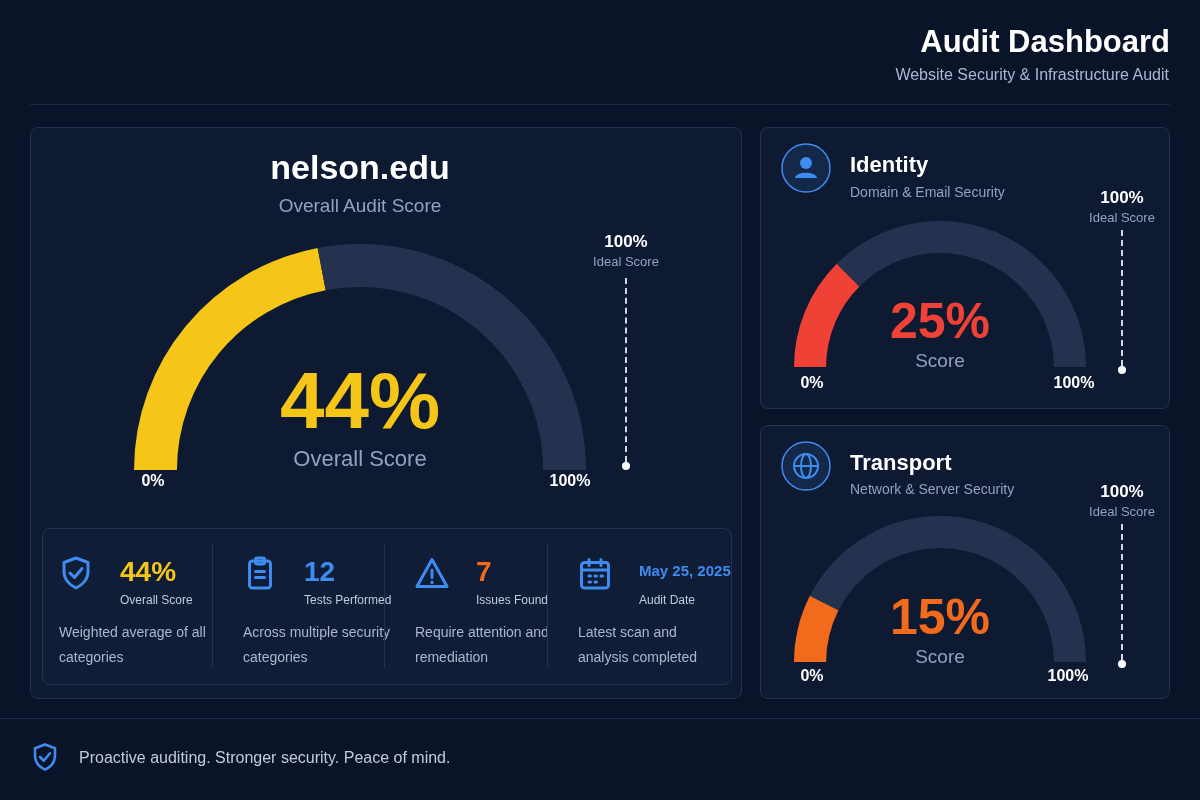  I want to click on text: Proactive auditing. Stronger security. Peace of mind., so click(265, 758).